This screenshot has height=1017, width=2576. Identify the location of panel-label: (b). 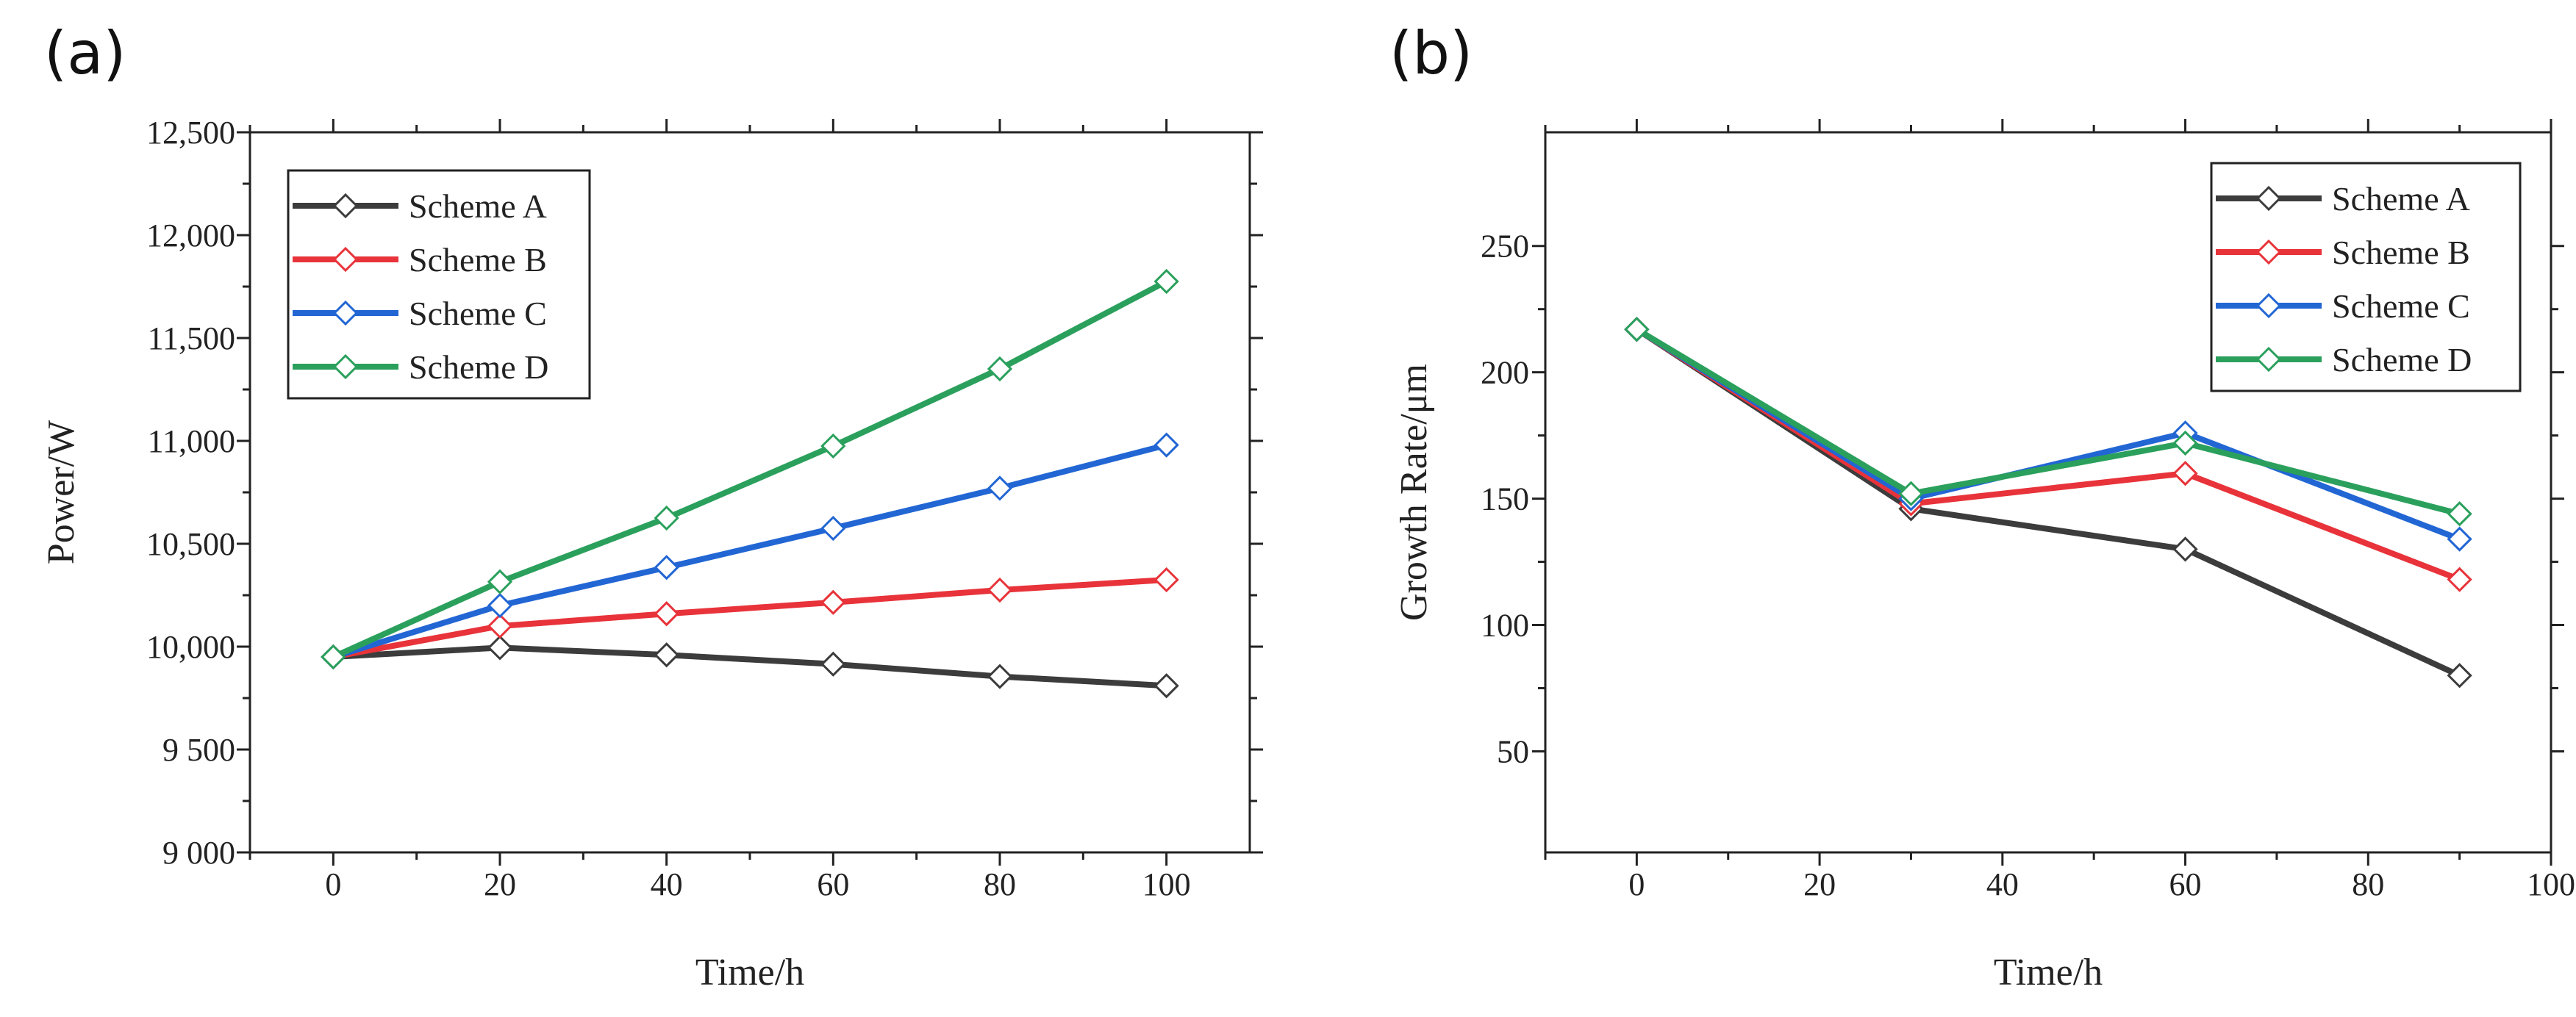
(1431, 53).